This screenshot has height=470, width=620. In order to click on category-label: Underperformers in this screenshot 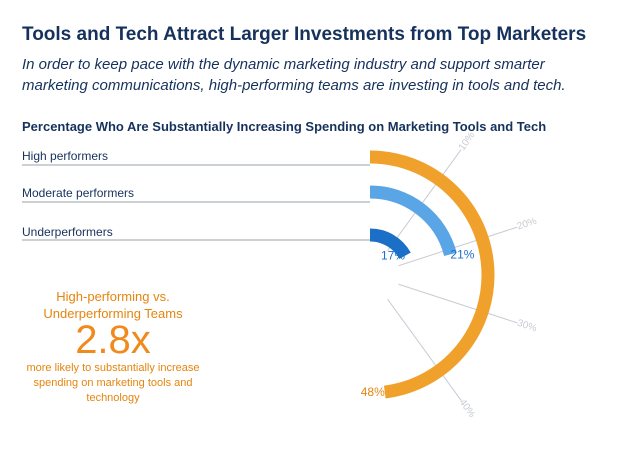, I will do `click(67, 232)`.